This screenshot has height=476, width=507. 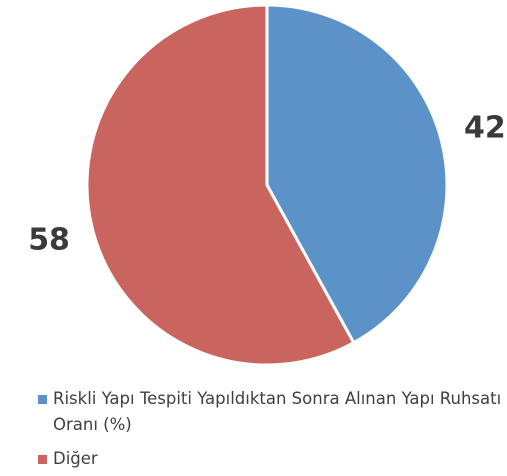 I want to click on legend-label: Diğer, so click(x=75, y=458).